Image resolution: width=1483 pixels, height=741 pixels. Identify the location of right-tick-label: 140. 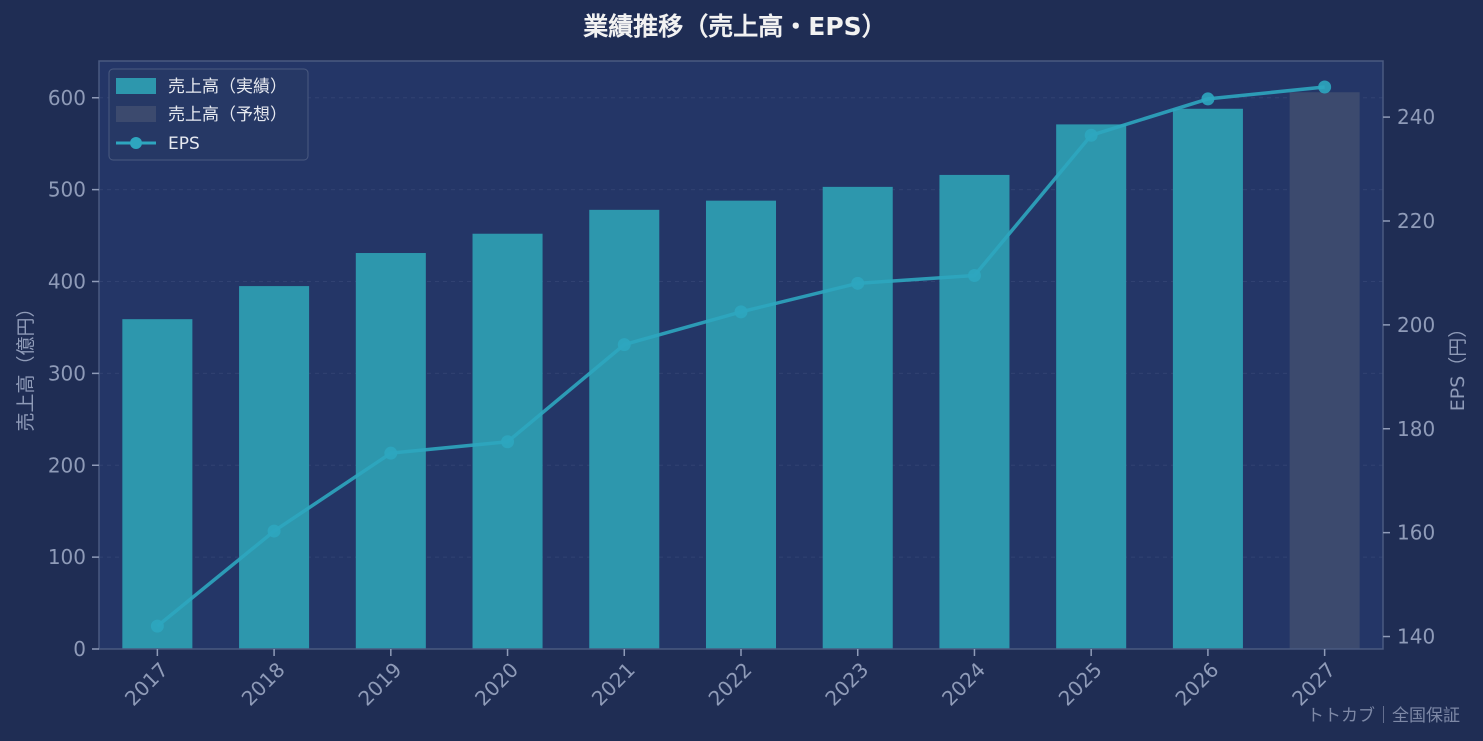
(1416, 637).